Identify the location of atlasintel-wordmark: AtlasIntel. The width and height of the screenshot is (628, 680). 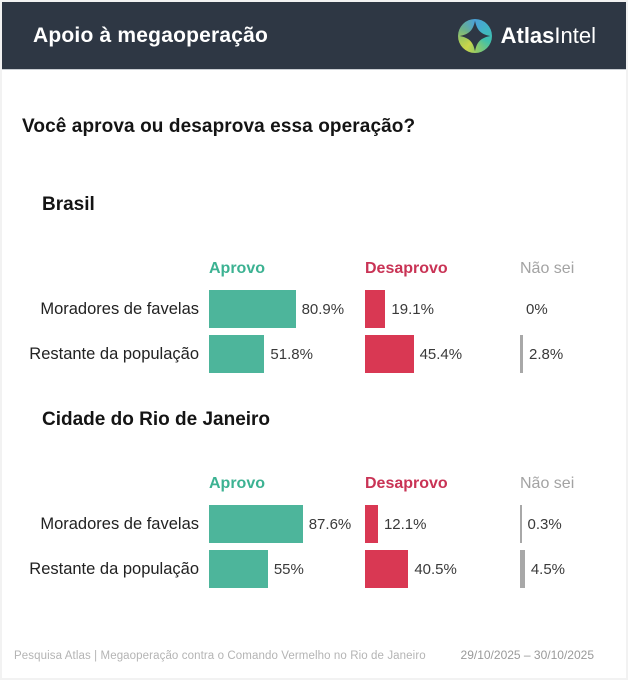
(548, 35).